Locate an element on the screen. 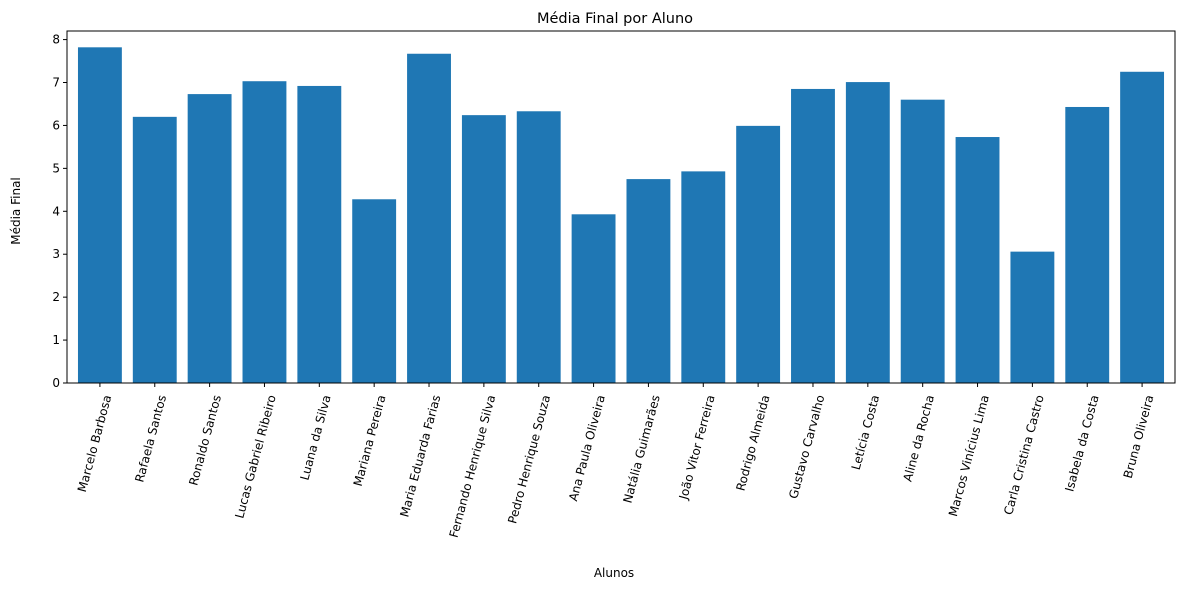  x-tick-label: Pedro Henrique Souza is located at coordinates (529, 459).